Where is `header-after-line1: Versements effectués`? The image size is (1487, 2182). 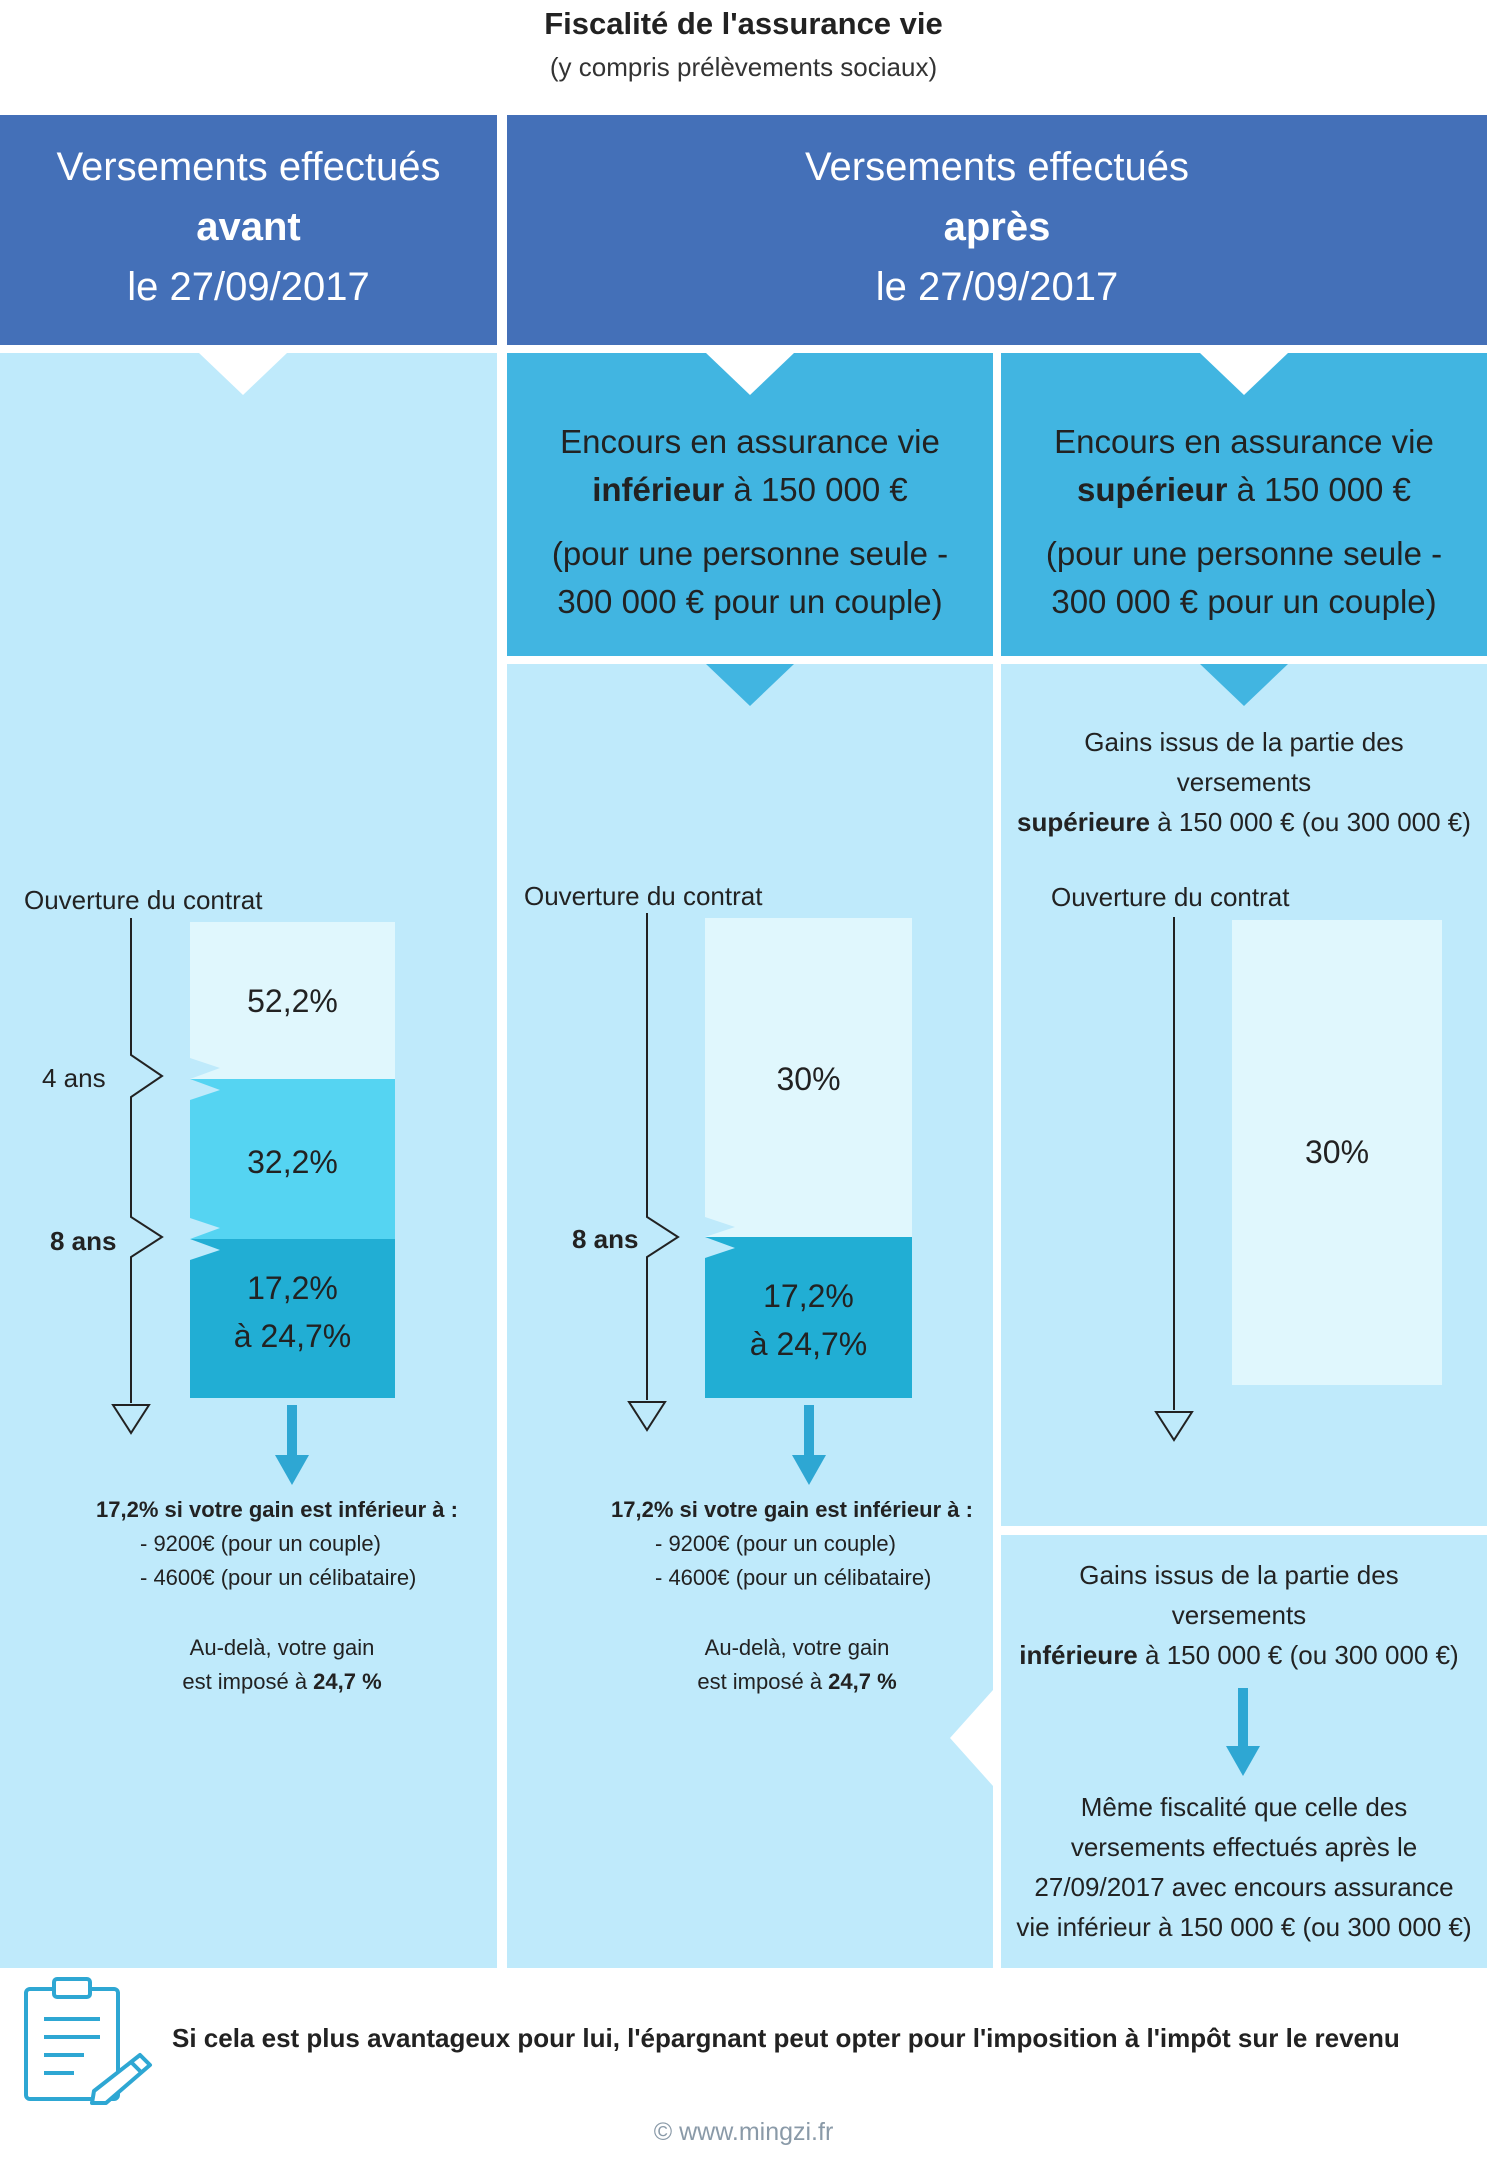 header-after-line1: Versements effectués is located at coordinates (997, 167).